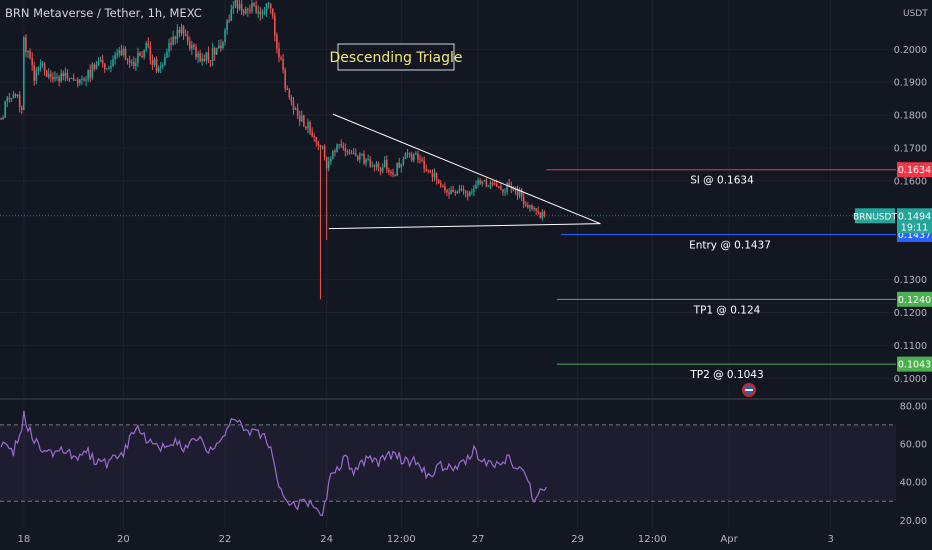 The image size is (932, 550). What do you see at coordinates (913, 483) in the screenshot?
I see `rsi-tick-label: 40.00` at bounding box center [913, 483].